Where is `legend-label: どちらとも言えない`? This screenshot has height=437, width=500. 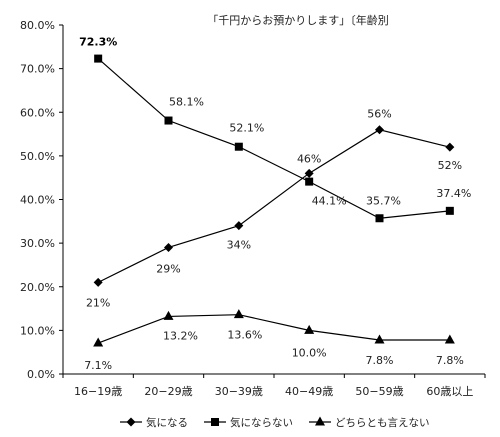 legend-label: どちらとも言えない is located at coordinates (382, 422).